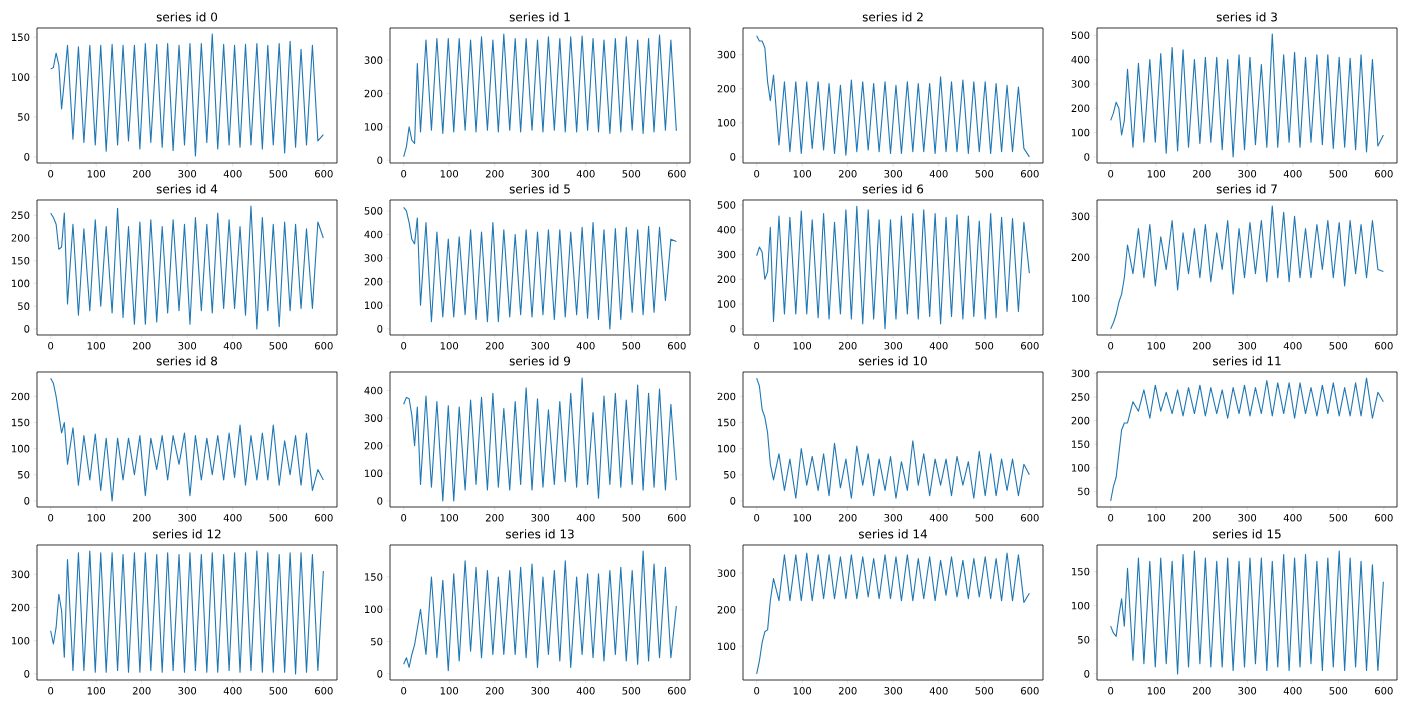 Image resolution: width=1412 pixels, height=710 pixels. I want to click on chart-title: series id 11, so click(1246, 361).